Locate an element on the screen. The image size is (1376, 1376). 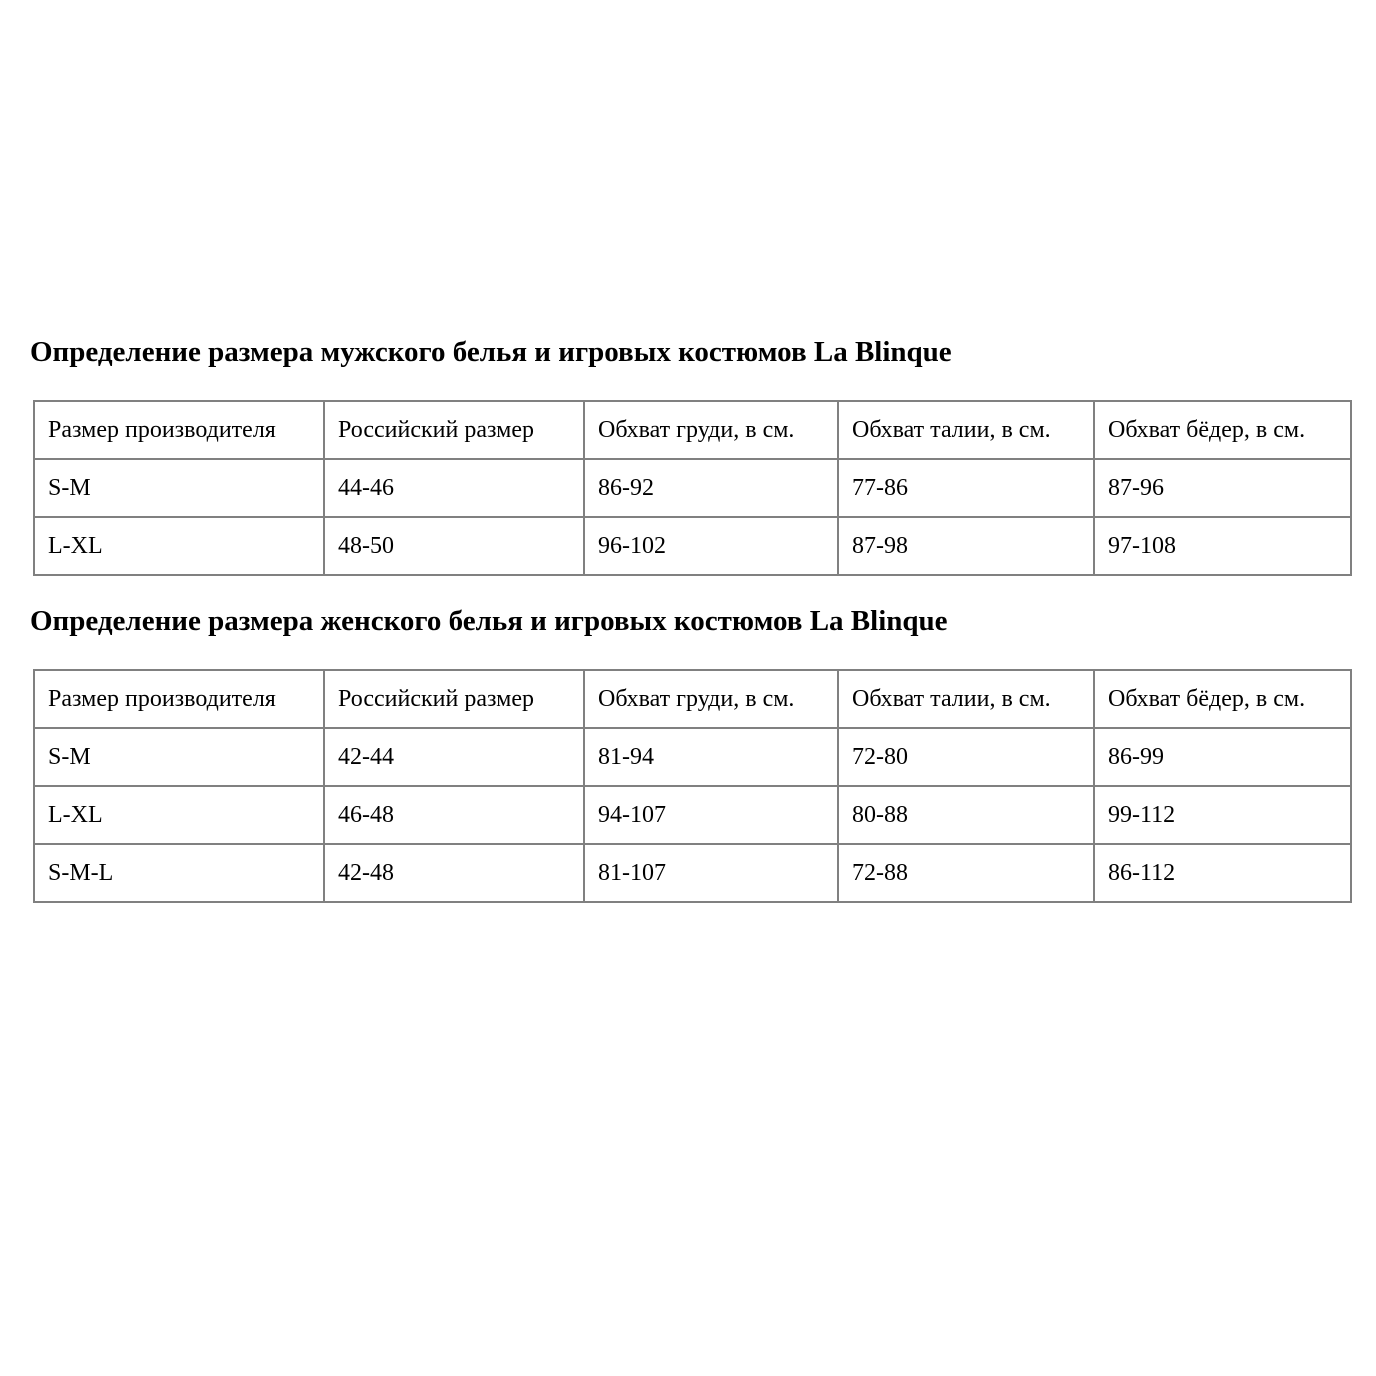
table-cell: 86-99 is located at coordinates (1222, 757).